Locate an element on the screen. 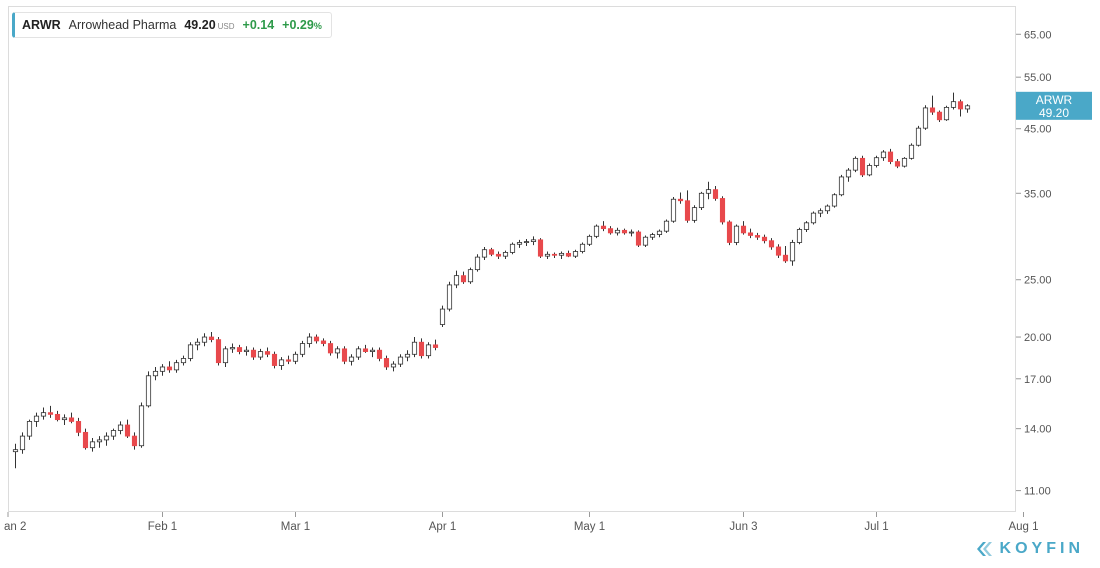 This screenshot has width=1100, height=568. y-tick-label: 17.00 is located at coordinates (1038, 380).